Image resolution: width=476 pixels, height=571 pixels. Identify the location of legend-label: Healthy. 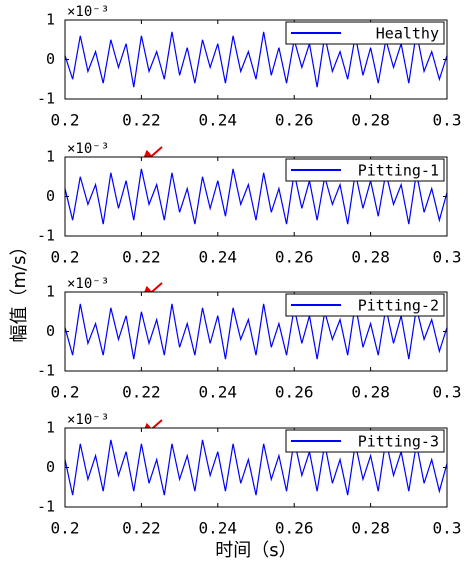
(407, 34).